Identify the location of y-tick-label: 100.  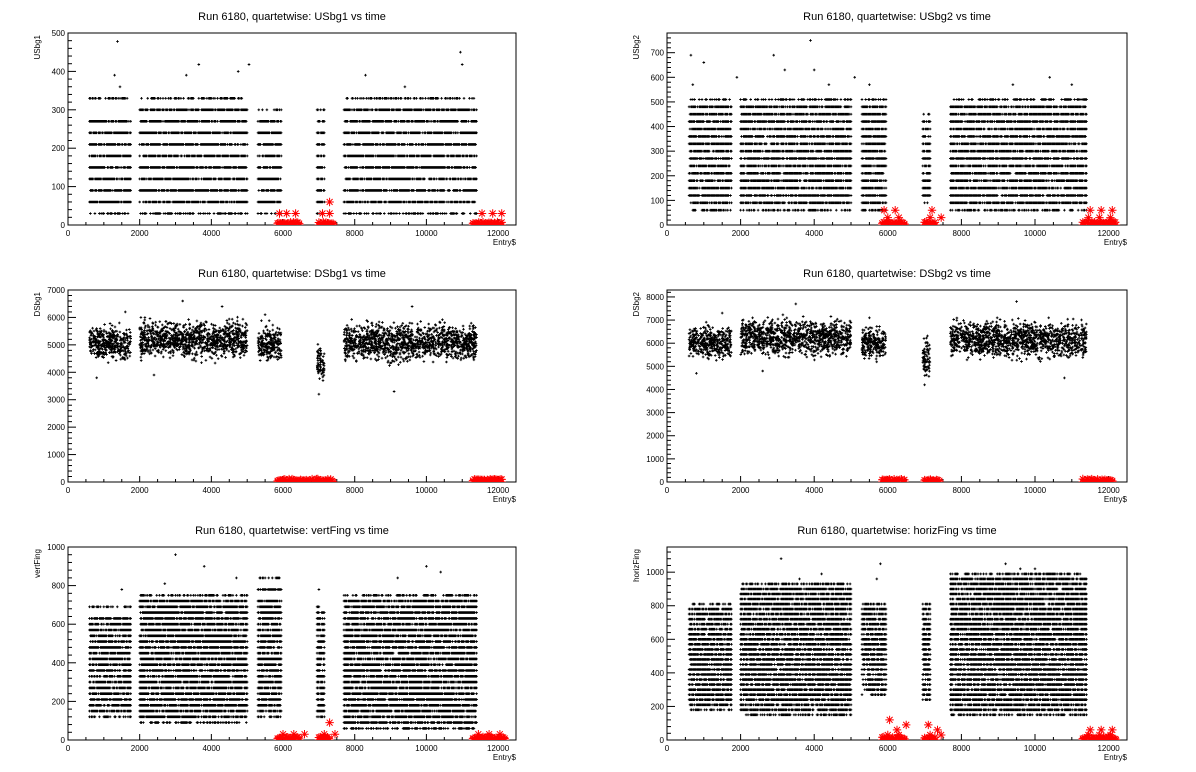
(658, 200).